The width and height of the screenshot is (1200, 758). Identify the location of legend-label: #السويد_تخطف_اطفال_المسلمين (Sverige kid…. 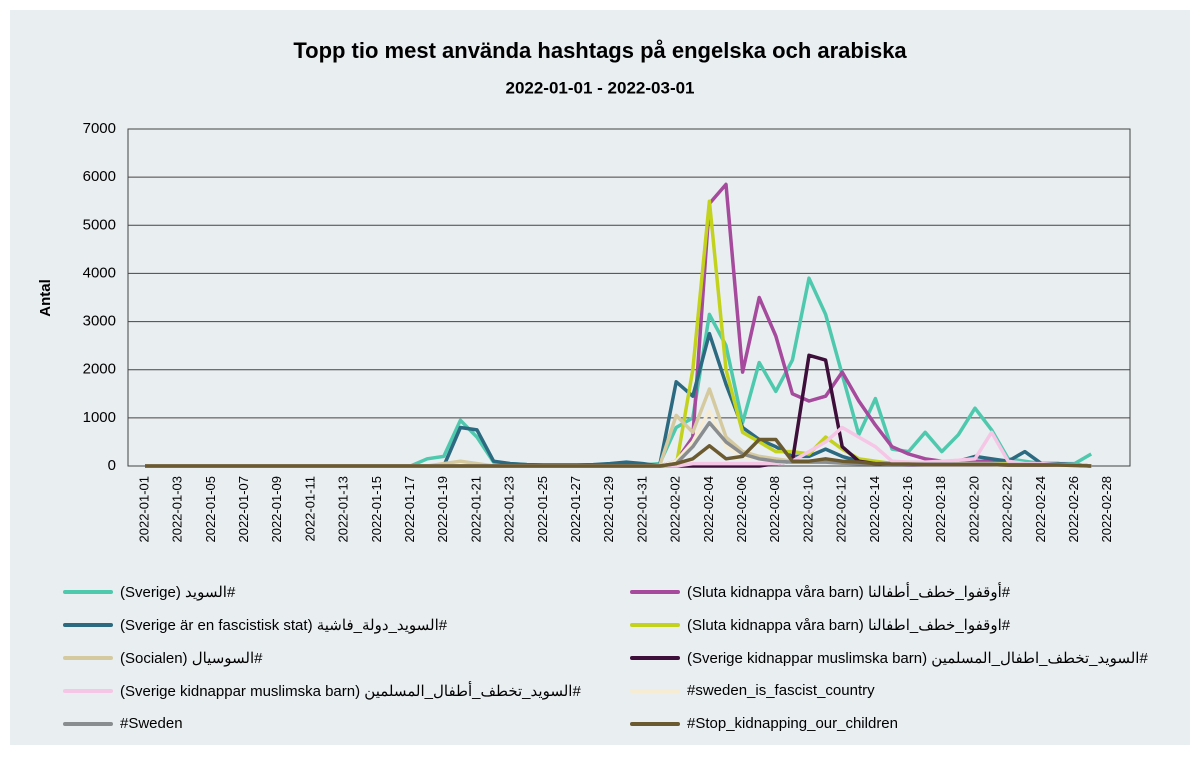
(917, 658).